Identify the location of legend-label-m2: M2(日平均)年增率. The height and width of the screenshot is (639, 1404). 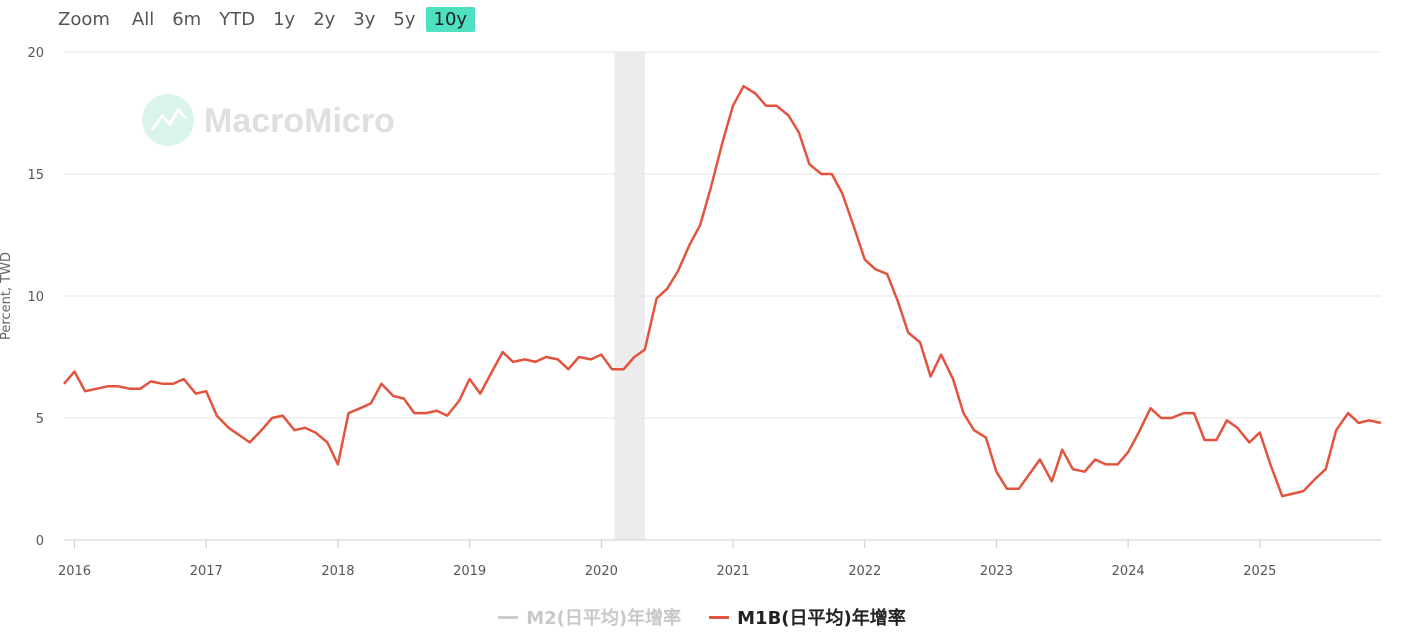
(604, 618).